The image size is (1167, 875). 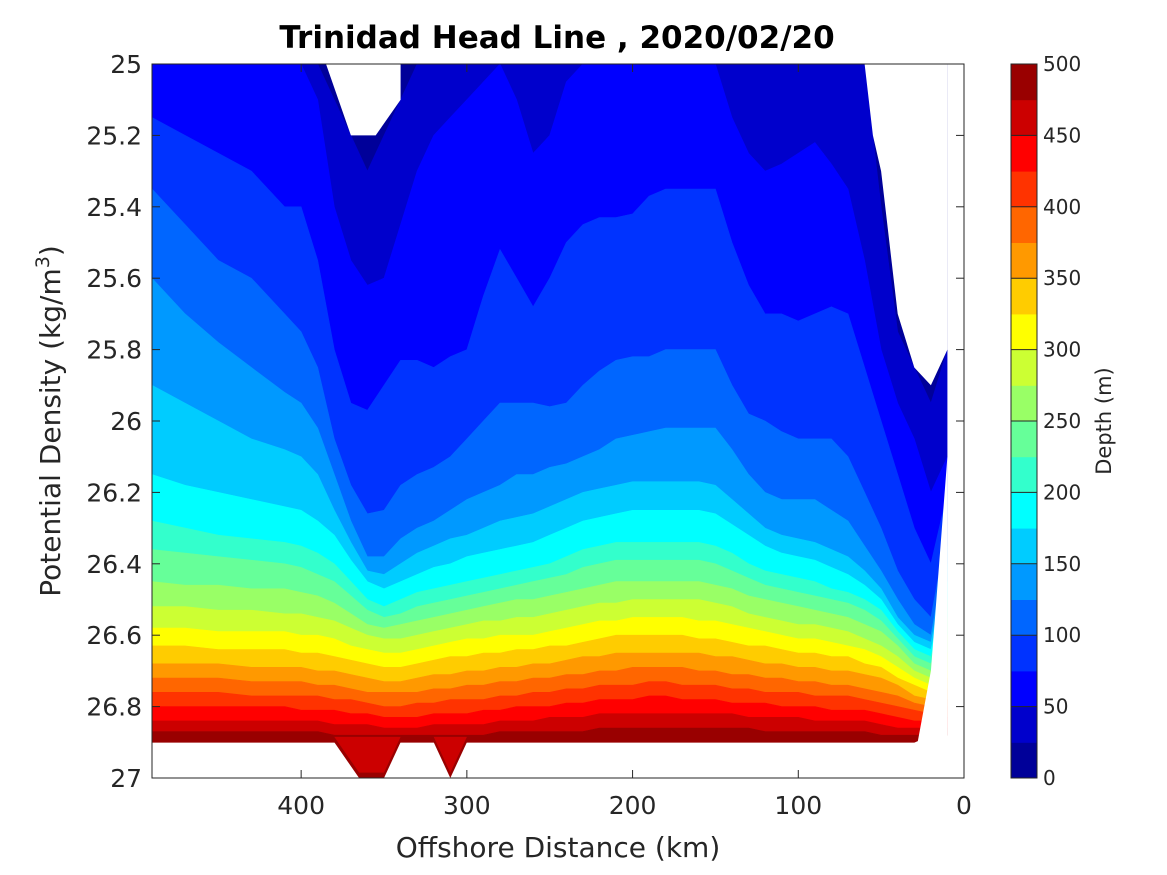 I want to click on x-axis-label: Offshore Distance (km), so click(x=558, y=847).